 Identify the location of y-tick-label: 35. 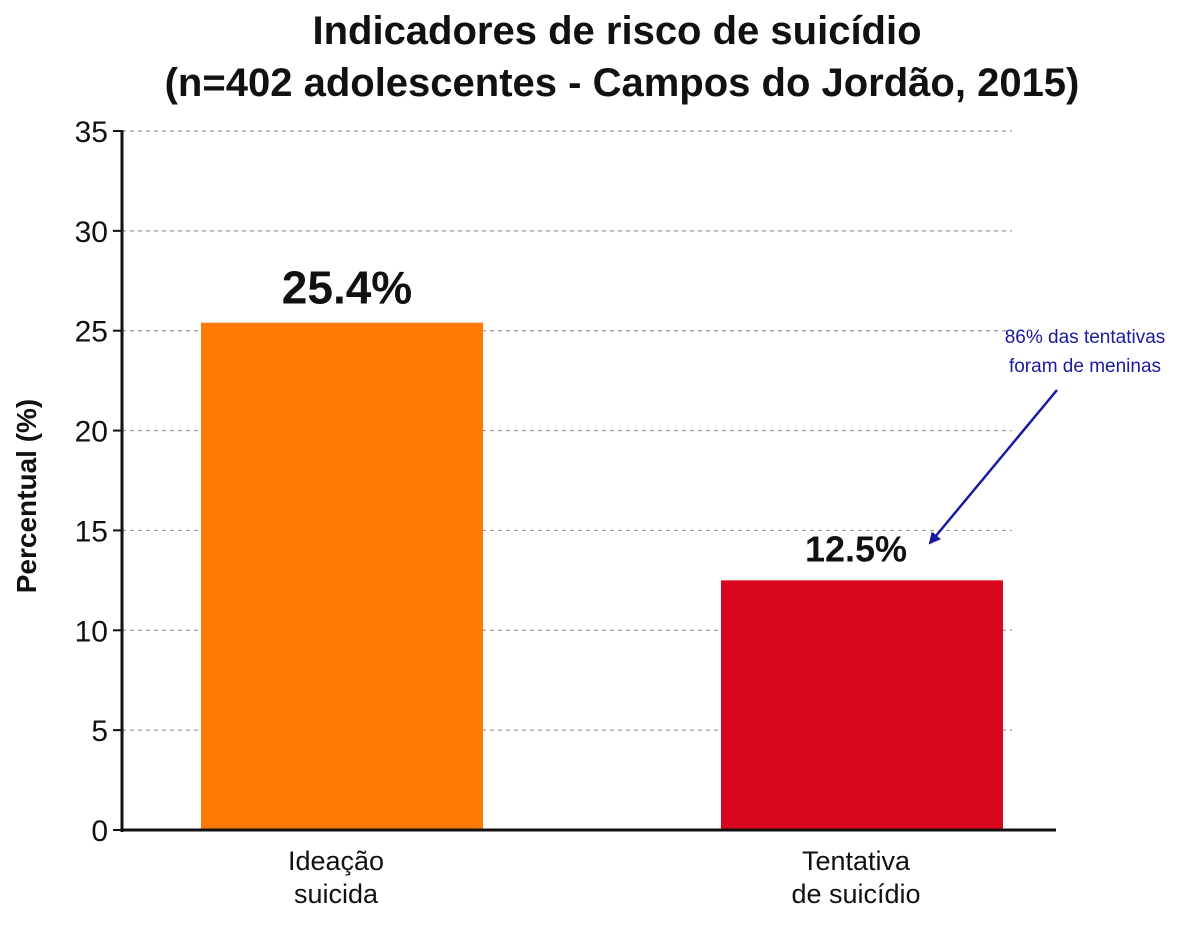
(91, 132).